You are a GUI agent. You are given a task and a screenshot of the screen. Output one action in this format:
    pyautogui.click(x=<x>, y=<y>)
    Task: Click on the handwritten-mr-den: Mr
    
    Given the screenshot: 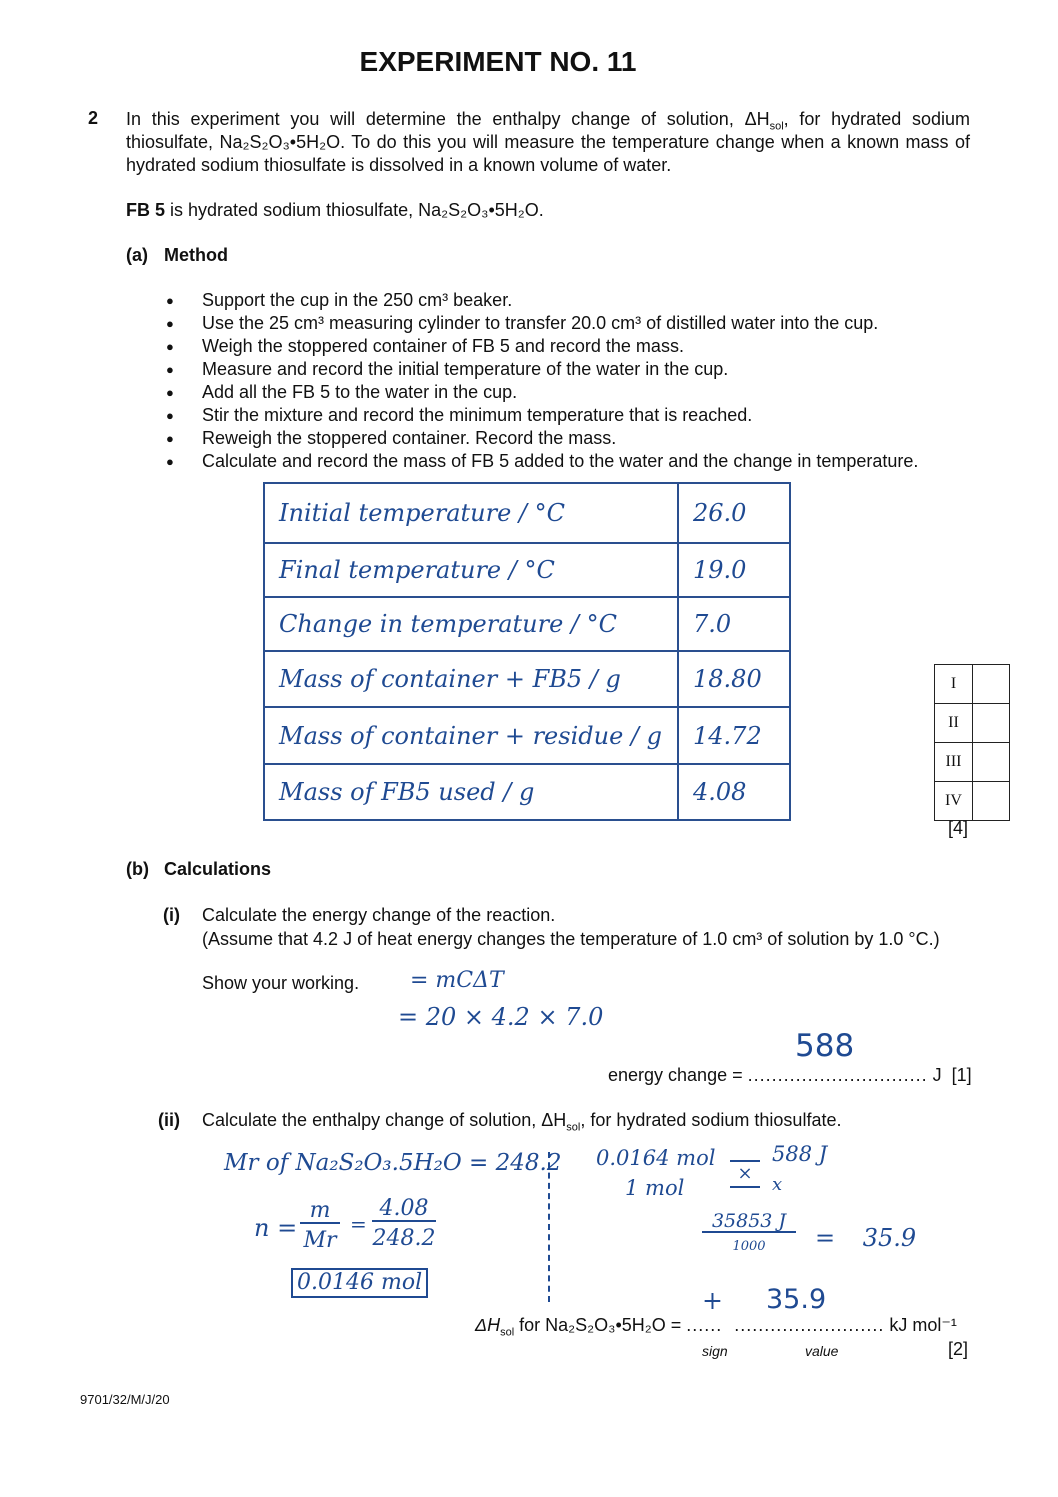 What is the action you would take?
    pyautogui.click(x=320, y=1240)
    